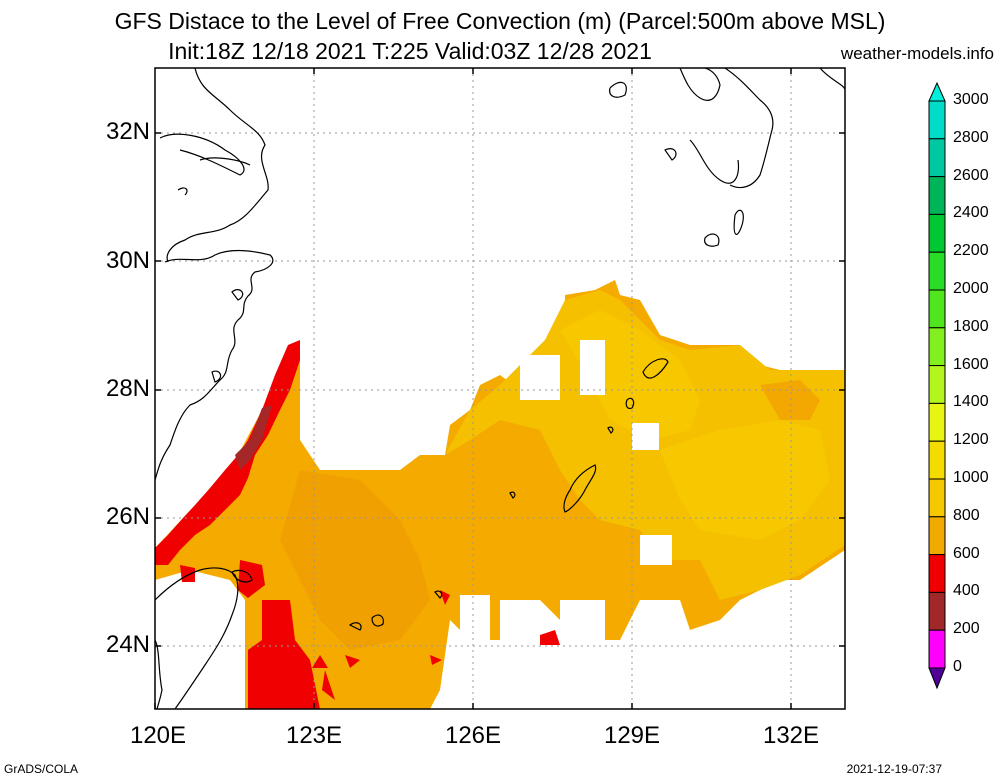 This screenshot has height=779, width=1000. What do you see at coordinates (158, 735) in the screenshot?
I see `lon-label-120e: 120E` at bounding box center [158, 735].